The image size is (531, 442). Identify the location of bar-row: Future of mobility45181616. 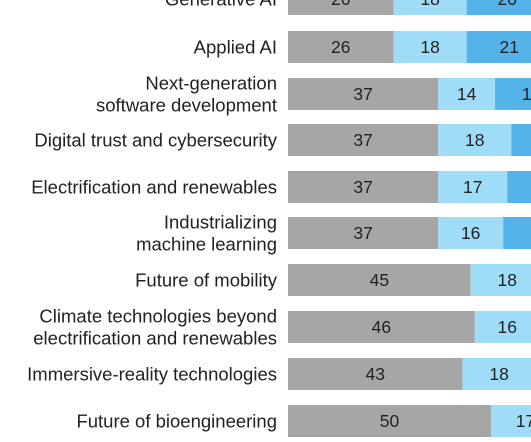
(333, 280).